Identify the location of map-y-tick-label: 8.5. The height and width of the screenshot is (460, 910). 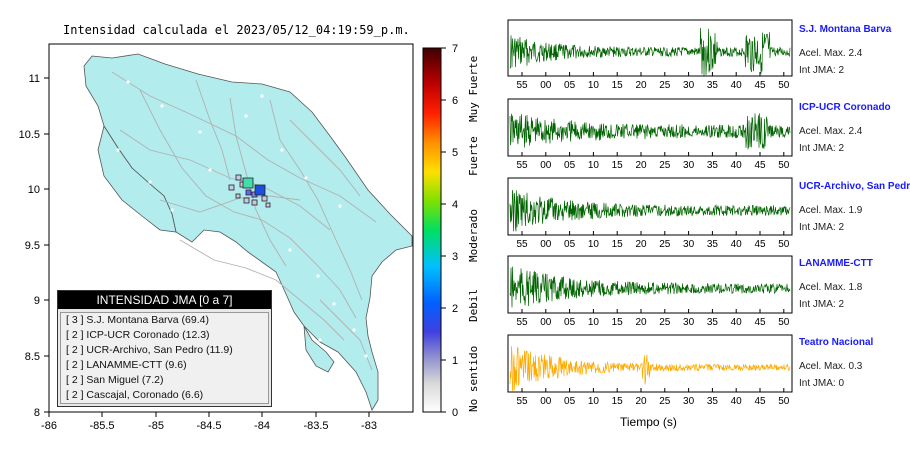
(32, 357).